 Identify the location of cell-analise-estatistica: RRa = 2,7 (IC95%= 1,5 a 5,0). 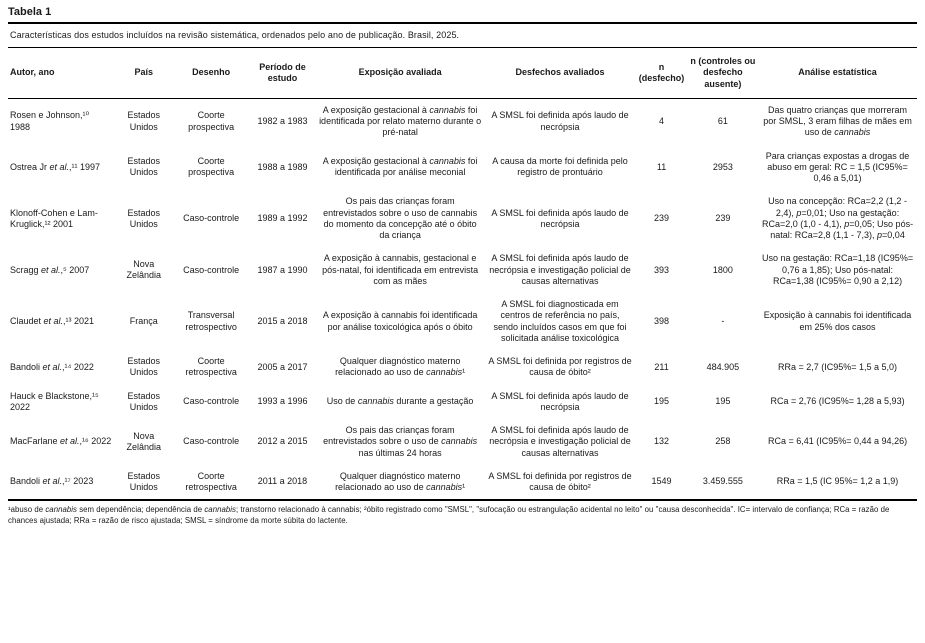
(837, 366).